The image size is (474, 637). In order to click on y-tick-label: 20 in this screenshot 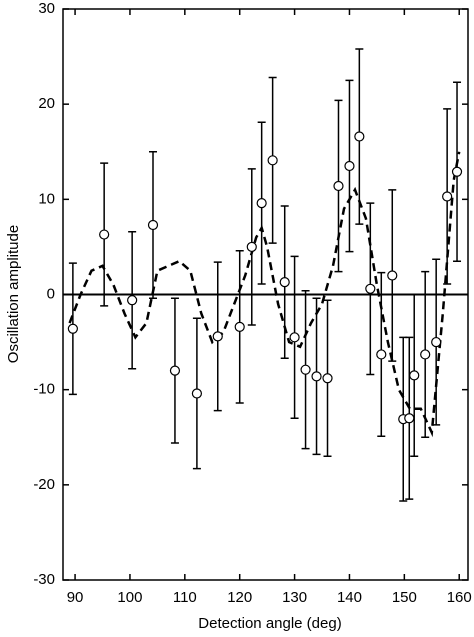, I will do `click(46, 103)`.